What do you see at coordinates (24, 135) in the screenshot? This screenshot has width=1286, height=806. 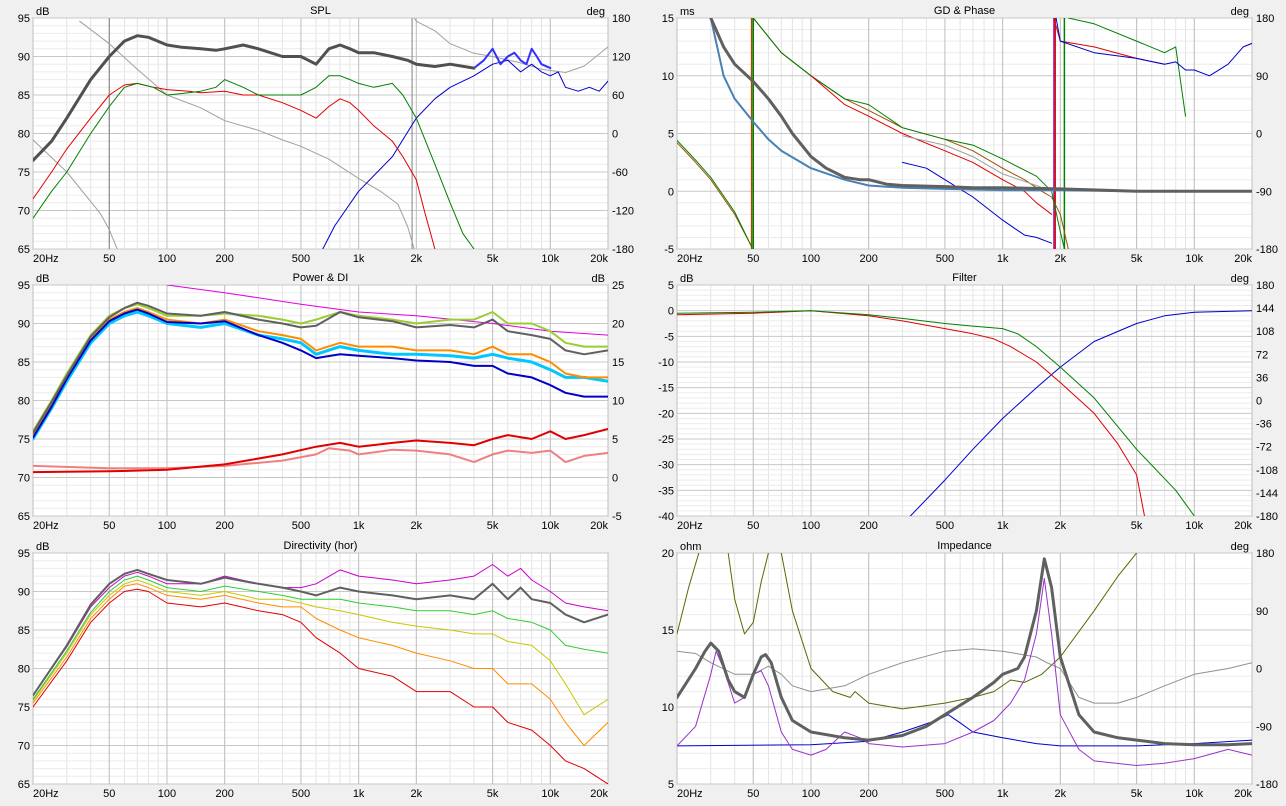 I see `y-tick-label: 80` at bounding box center [24, 135].